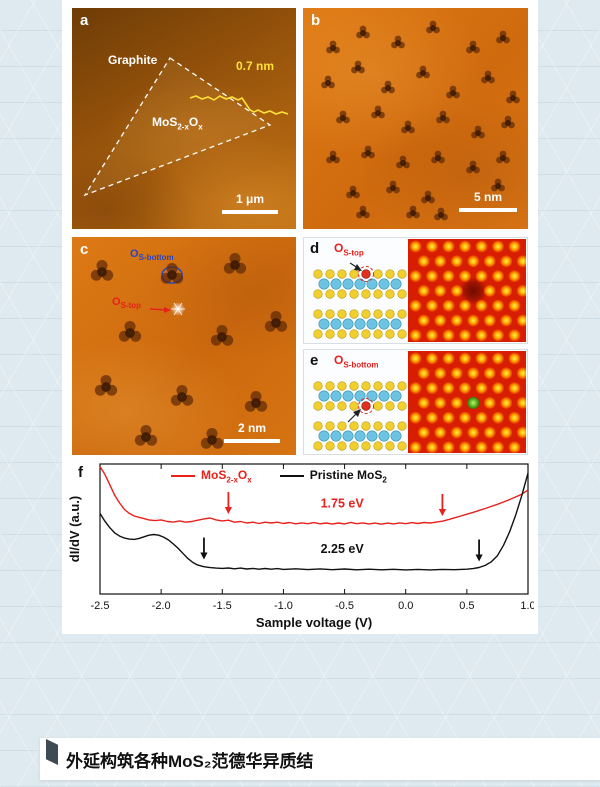 The image size is (600, 787). Describe the element at coordinates (226, 476) in the screenshot. I see `legend-label-mos2xox: MoS2-xOx` at that location.